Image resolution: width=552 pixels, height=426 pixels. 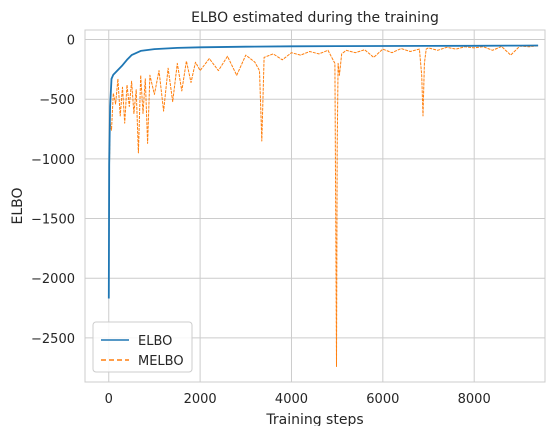 I want to click on y-tick-label: −500, so click(x=57, y=100).